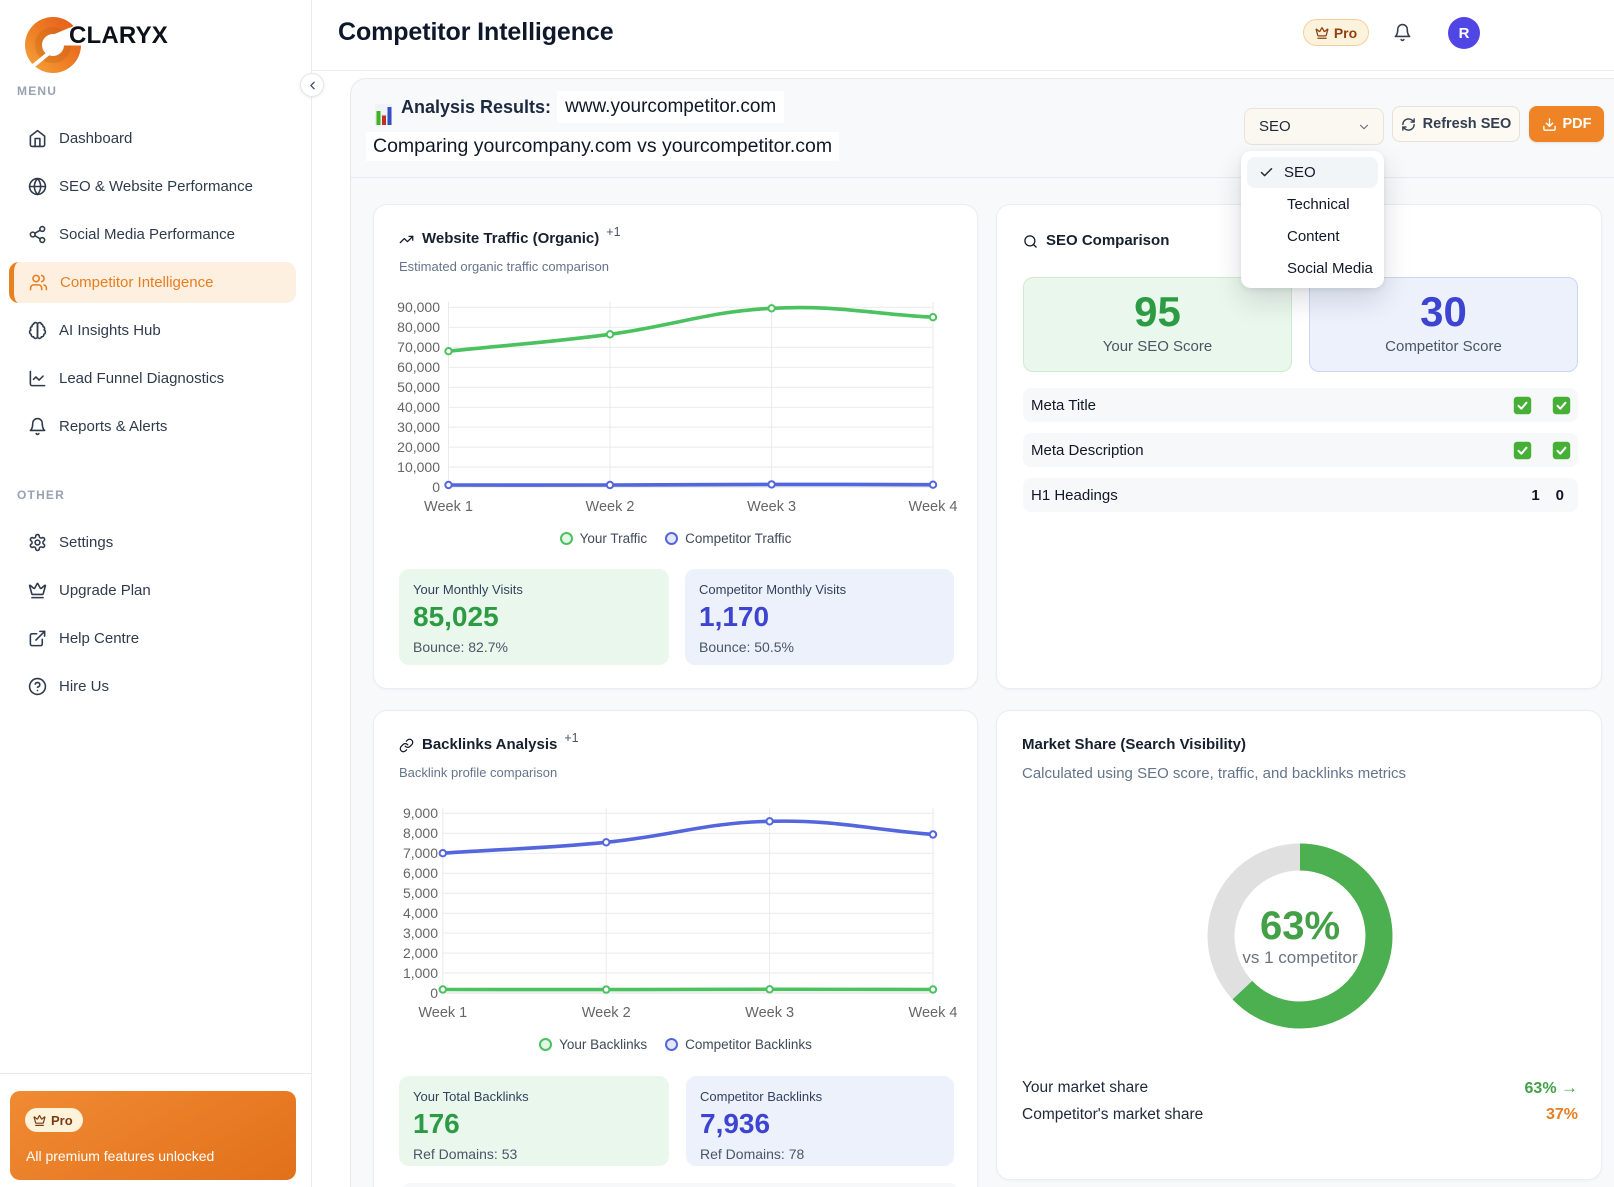 Image resolution: width=1614 pixels, height=1187 pixels. I want to click on svg-text: 50,000, so click(418, 387).